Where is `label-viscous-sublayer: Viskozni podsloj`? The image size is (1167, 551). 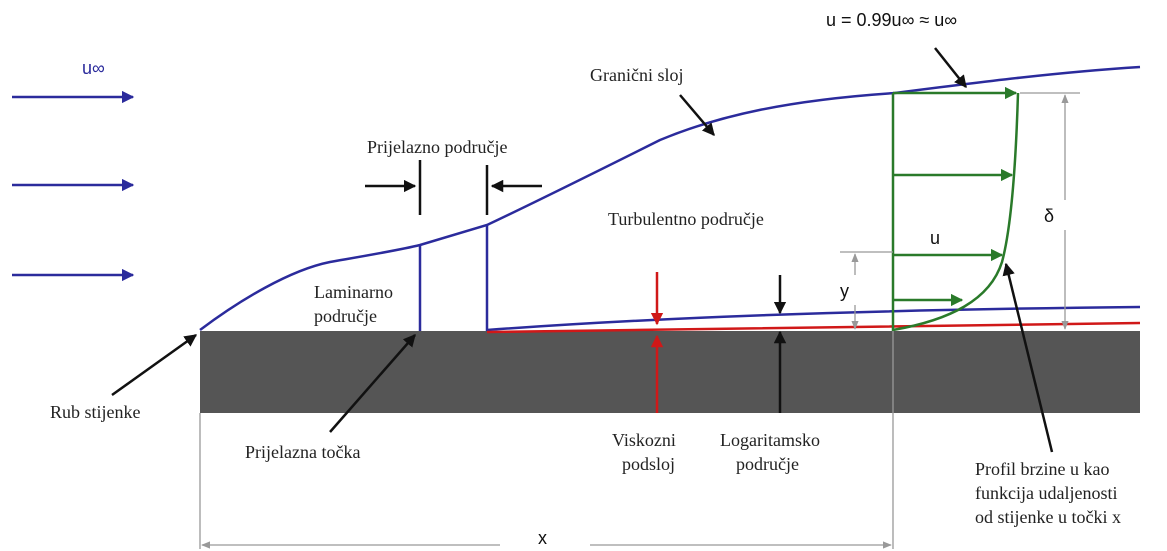
label-viscous-sublayer: Viskozni podsloj is located at coordinates (644, 452).